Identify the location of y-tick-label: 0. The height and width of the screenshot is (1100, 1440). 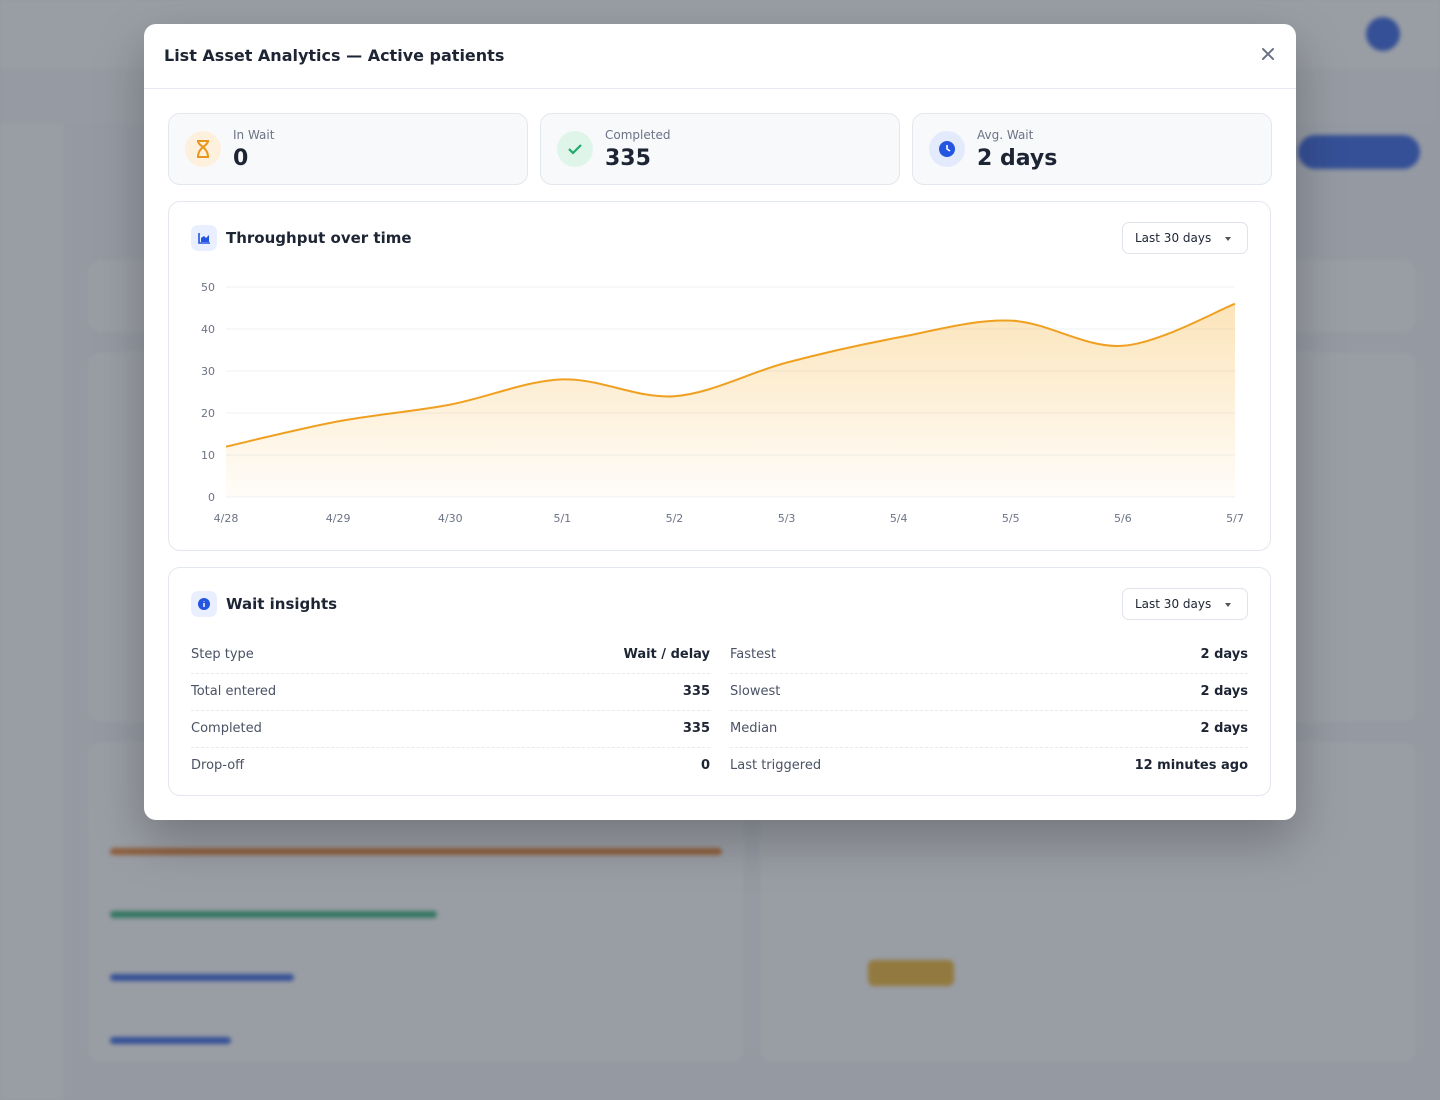
(211, 497).